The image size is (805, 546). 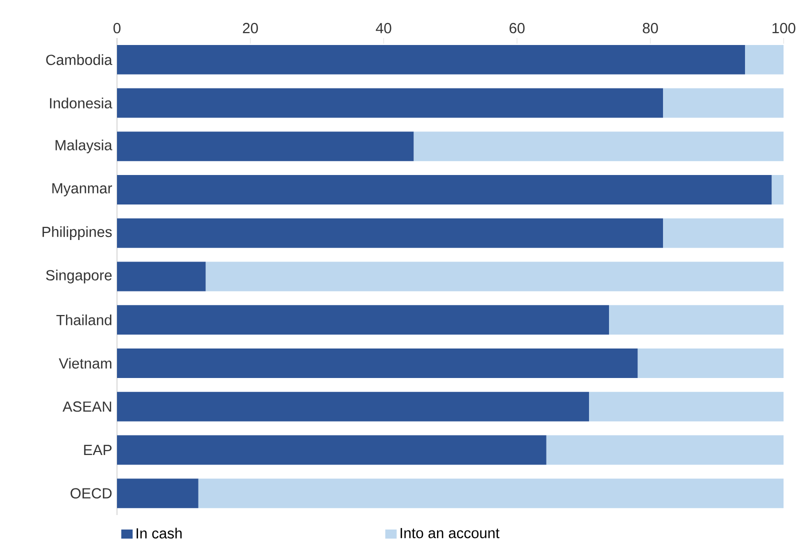 What do you see at coordinates (82, 189) in the screenshot?
I see `y-tick-label: Myanmar` at bounding box center [82, 189].